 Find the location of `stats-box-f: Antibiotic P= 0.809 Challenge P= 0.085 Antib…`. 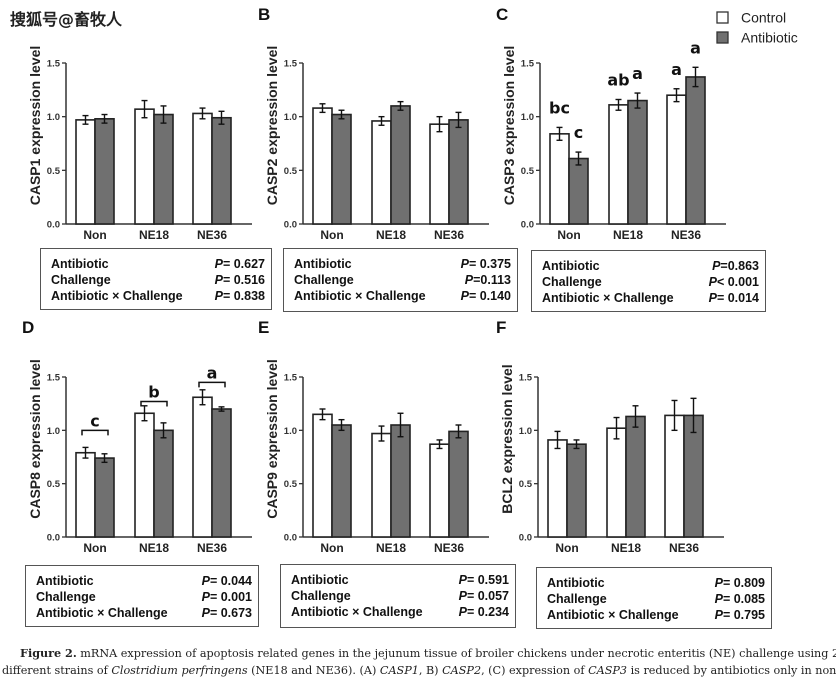

stats-box-f: Antibiotic P= 0.809 Challenge P= 0.085 Antib… is located at coordinates (654, 598).